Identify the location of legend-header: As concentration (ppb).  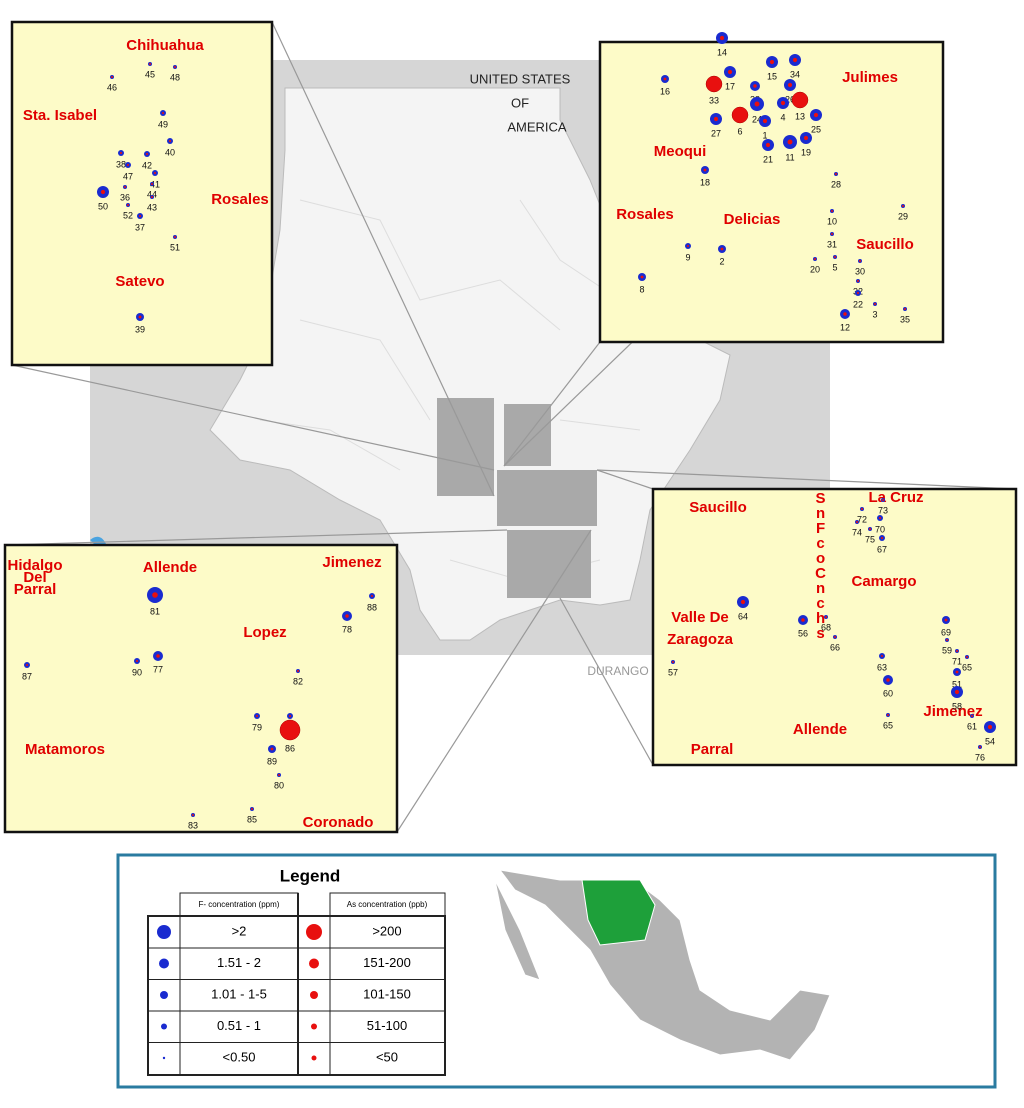
(387, 904).